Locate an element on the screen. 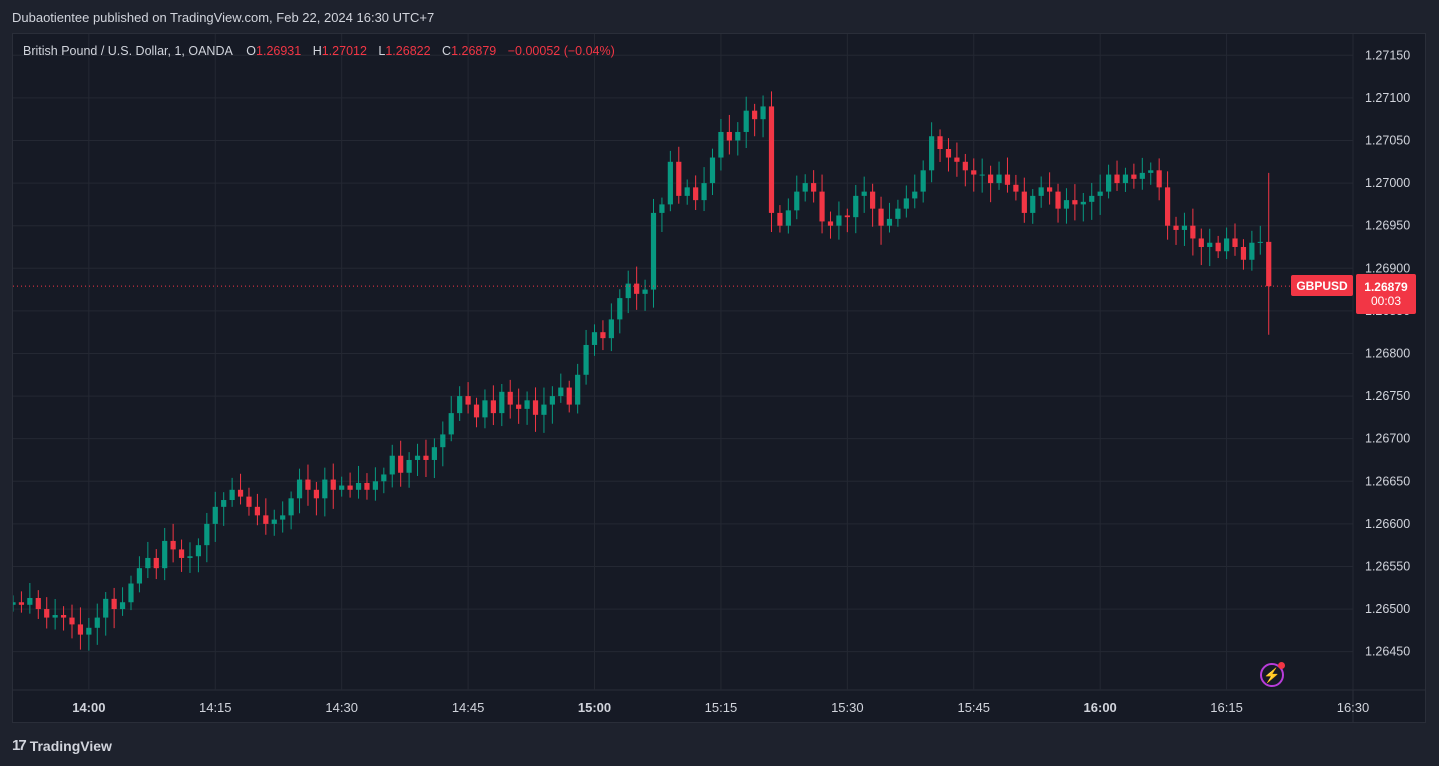  lightning-bolt-icon: ⚡ is located at coordinates (1272, 674).